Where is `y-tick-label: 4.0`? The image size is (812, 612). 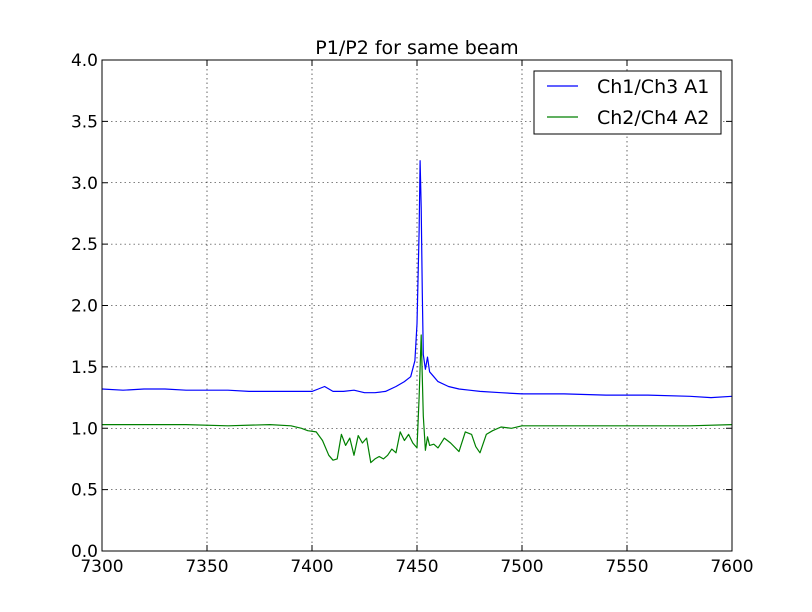
y-tick-label: 4.0 is located at coordinates (84, 61).